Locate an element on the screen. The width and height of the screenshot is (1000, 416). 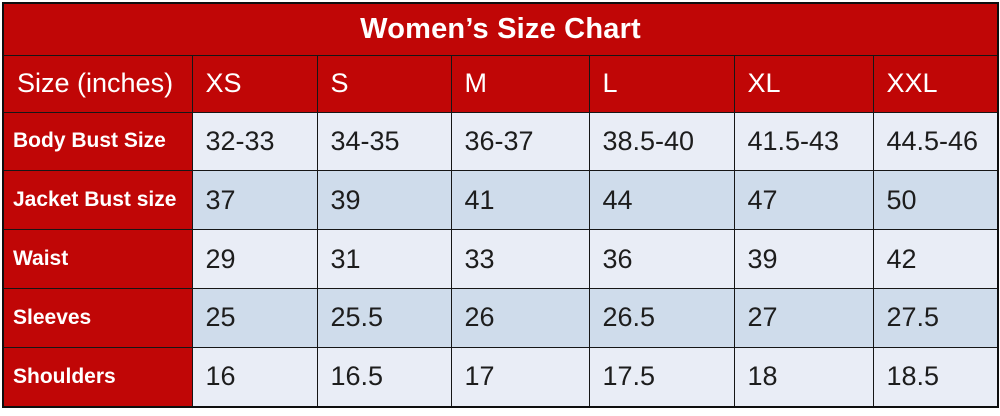
cell-jacket-bust-xxl: 50 is located at coordinates (935, 200).